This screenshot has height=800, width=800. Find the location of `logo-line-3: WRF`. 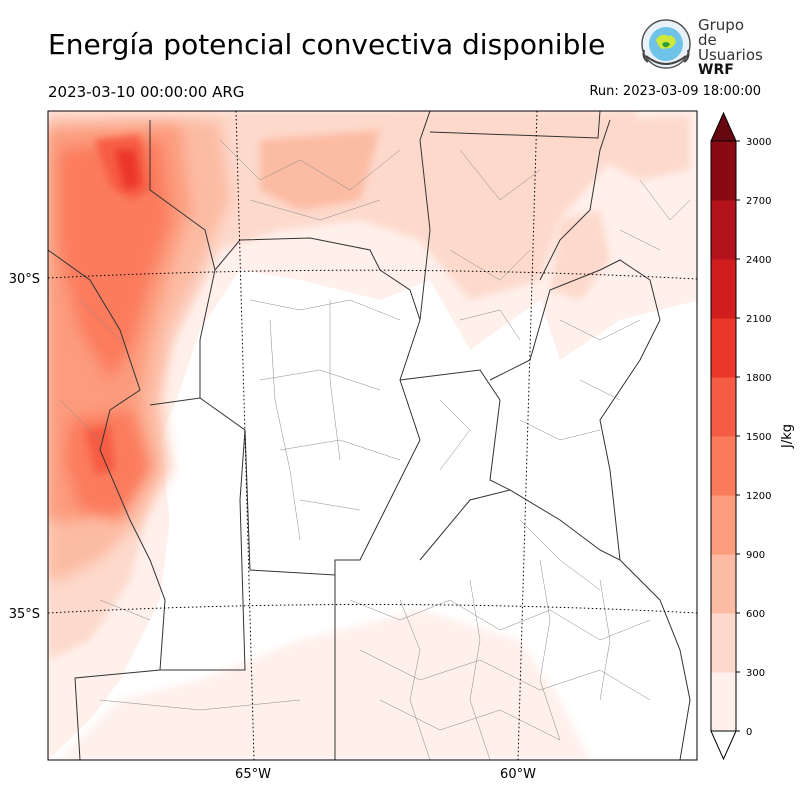

logo-line-3: WRF is located at coordinates (716, 70).